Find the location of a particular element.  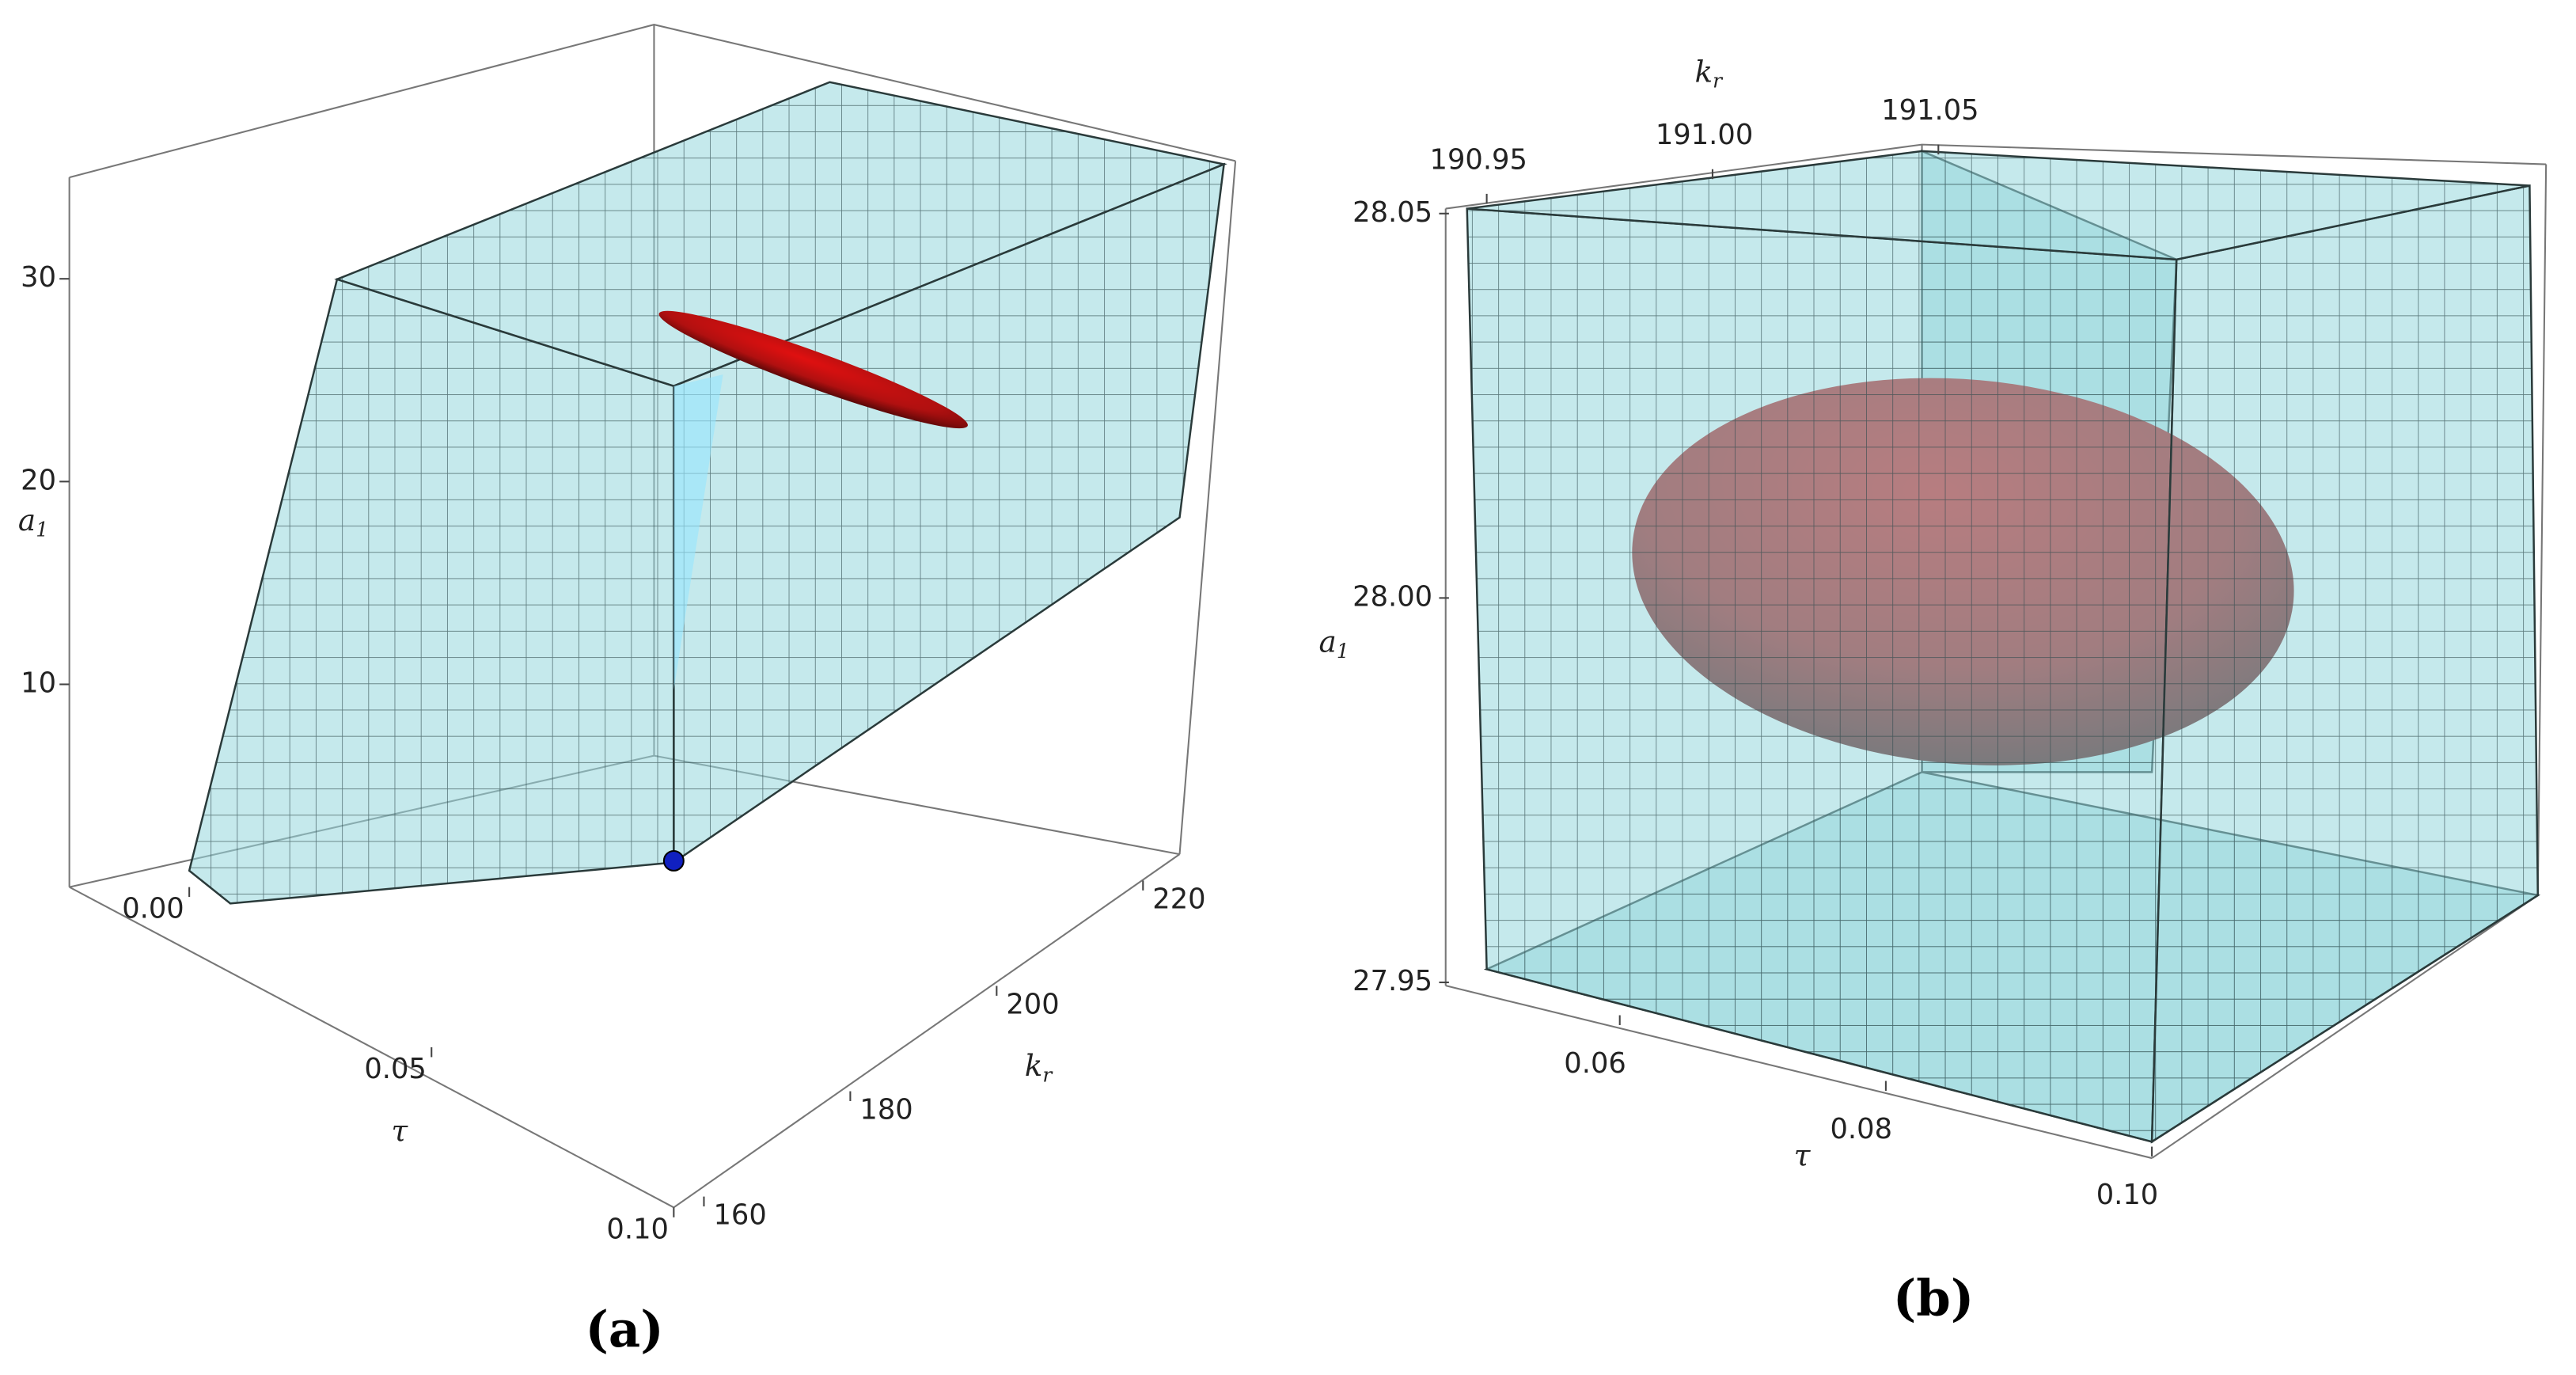

y-tick-label: 160 is located at coordinates (739, 1214).